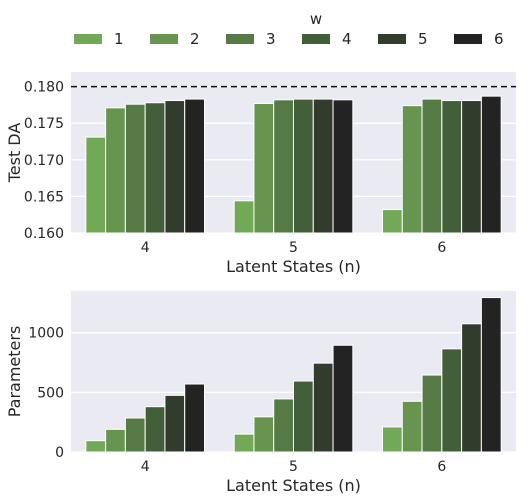 The image size is (530, 500). What do you see at coordinates (14, 153) in the screenshot?
I see `y-axis-label: Test DA` at bounding box center [14, 153].